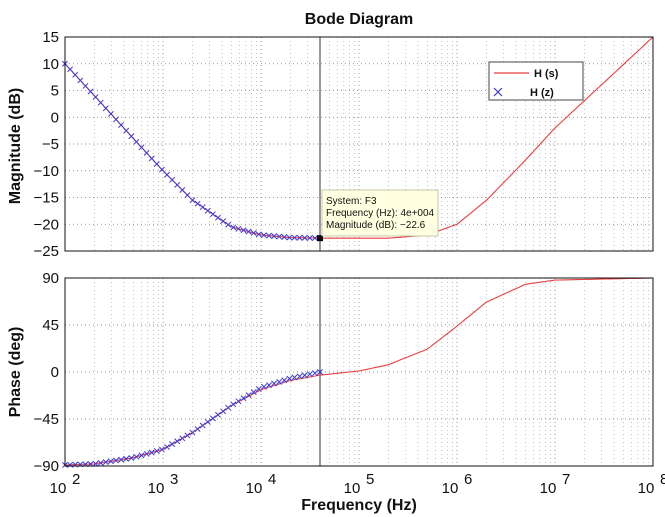 This screenshot has height=517, width=665. Describe the element at coordinates (542, 93) in the screenshot. I see `legend-label-hz: H (z)` at that location.